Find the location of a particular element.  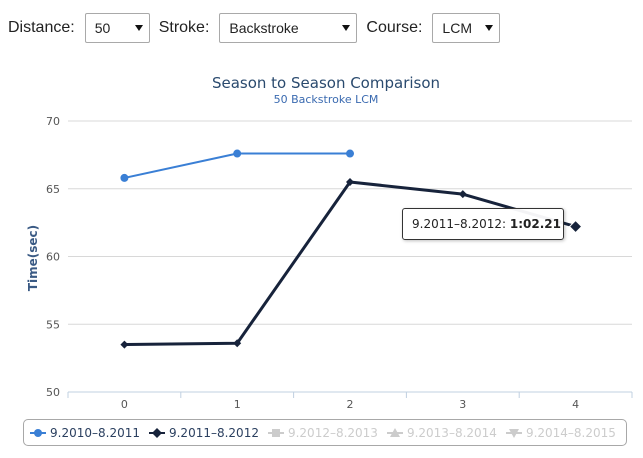

x-tick-label: 1 is located at coordinates (237, 404).